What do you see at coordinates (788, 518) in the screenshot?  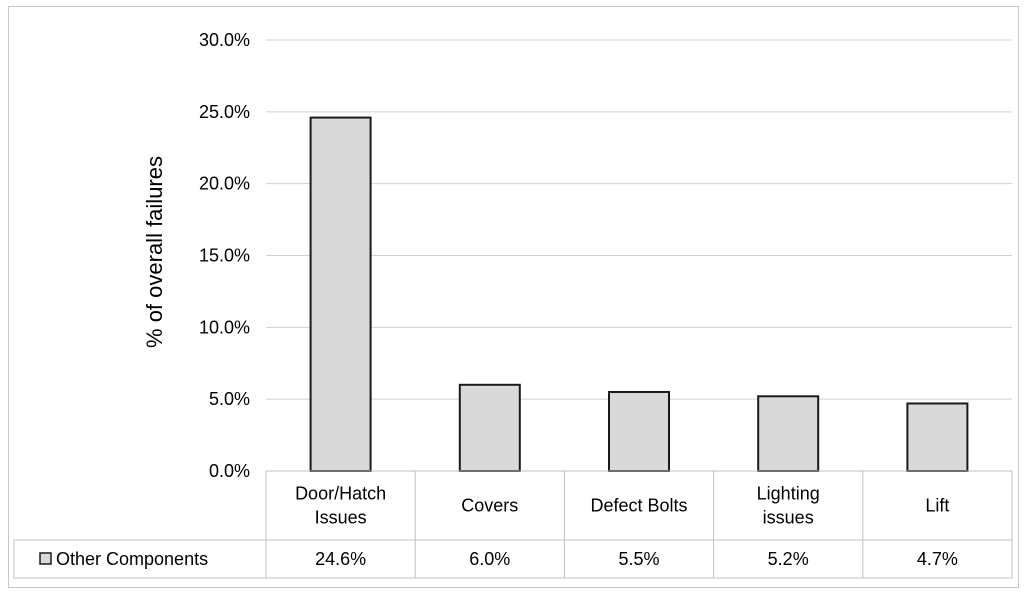 I see `category-label: issues` at bounding box center [788, 518].